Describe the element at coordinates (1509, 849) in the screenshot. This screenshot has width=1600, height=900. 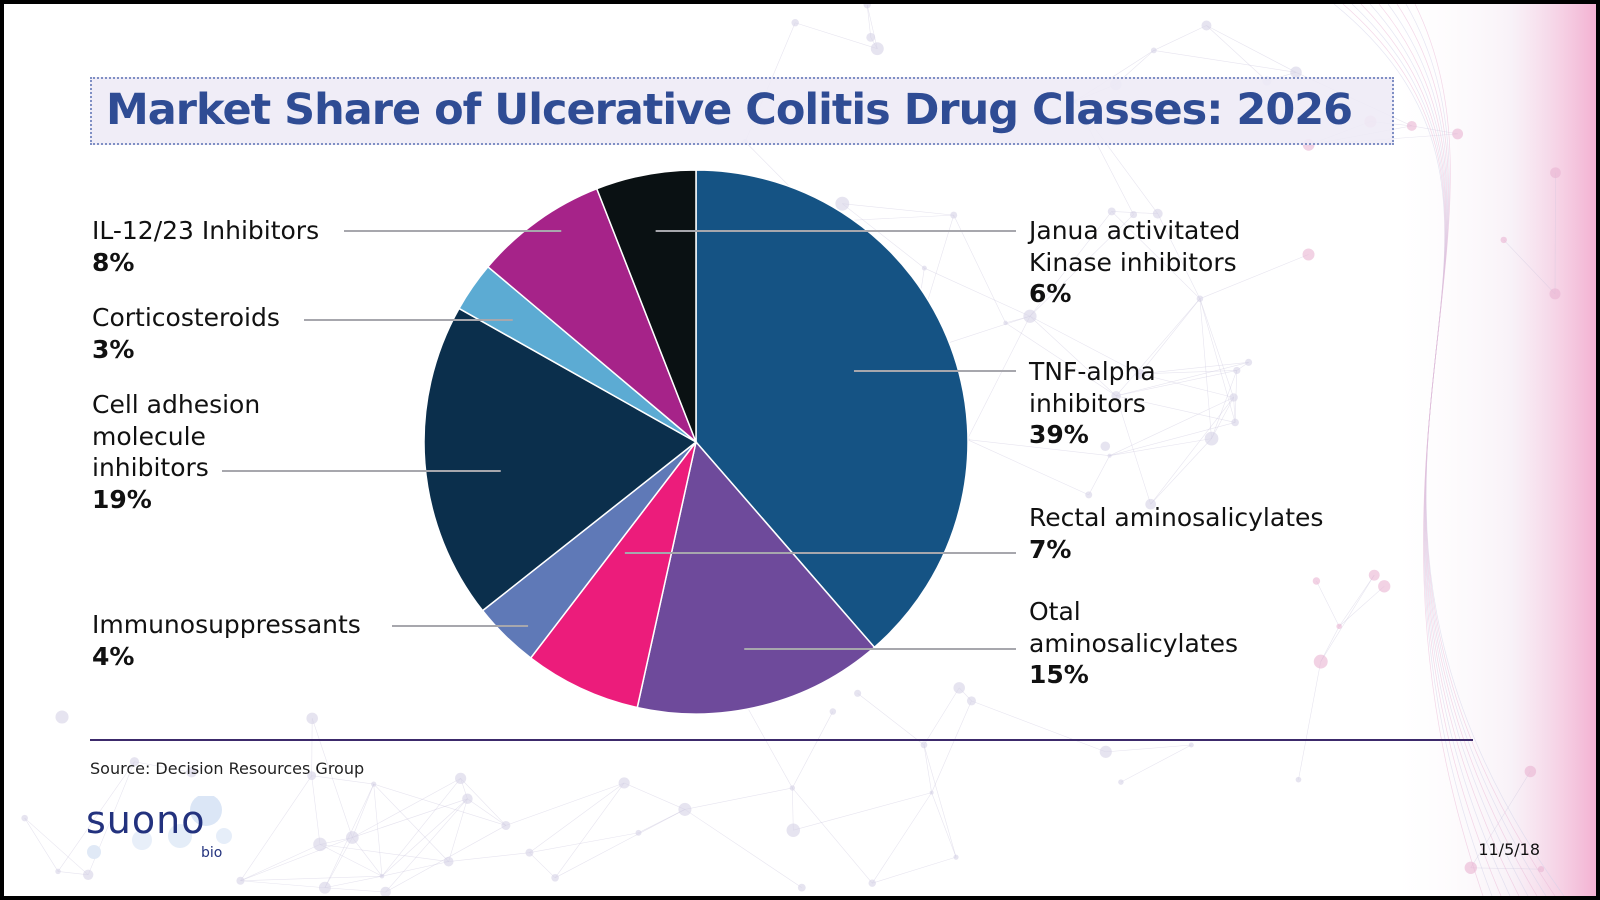
I see `slide-date: 11/5/18` at that location.